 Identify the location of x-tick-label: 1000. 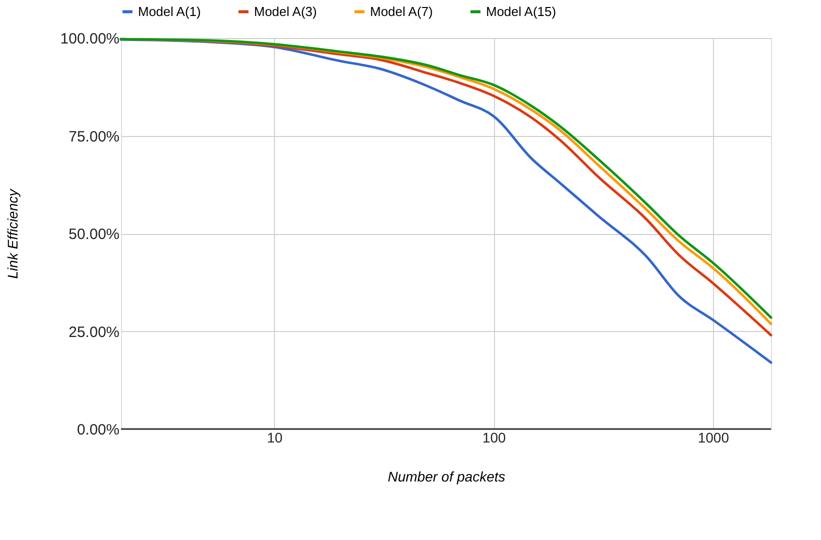
(714, 438).